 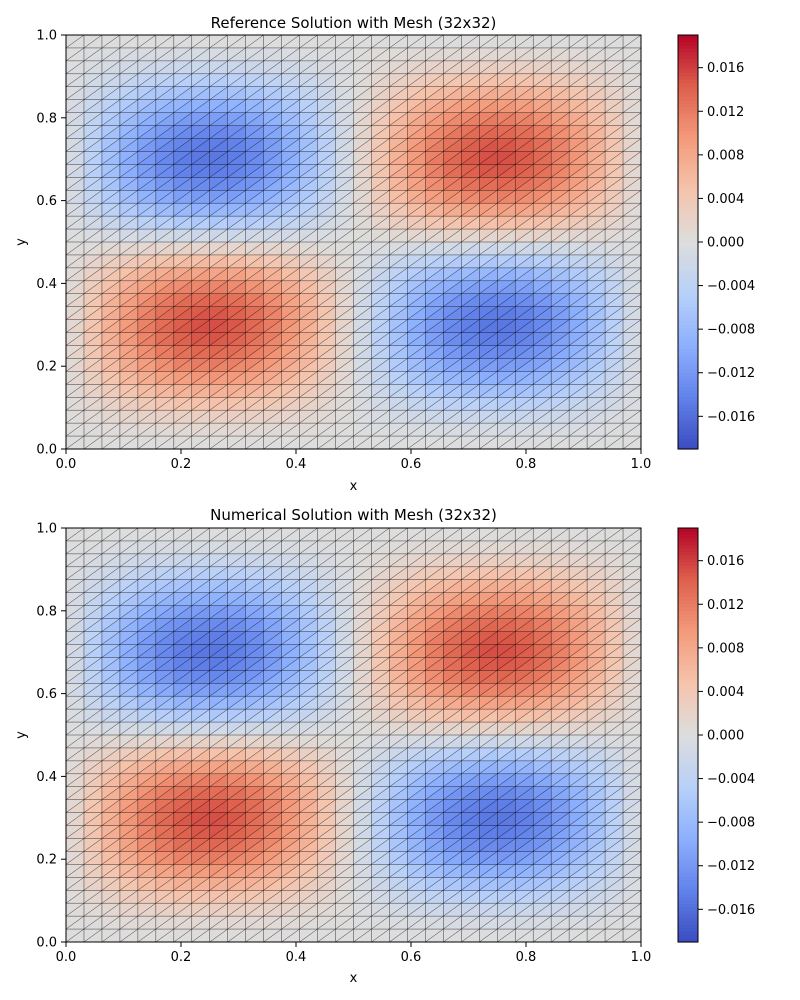 I want to click on x-axis: 0.0 0.2 0.4 0.6 0.8 1.0, so click(x=354, y=460).